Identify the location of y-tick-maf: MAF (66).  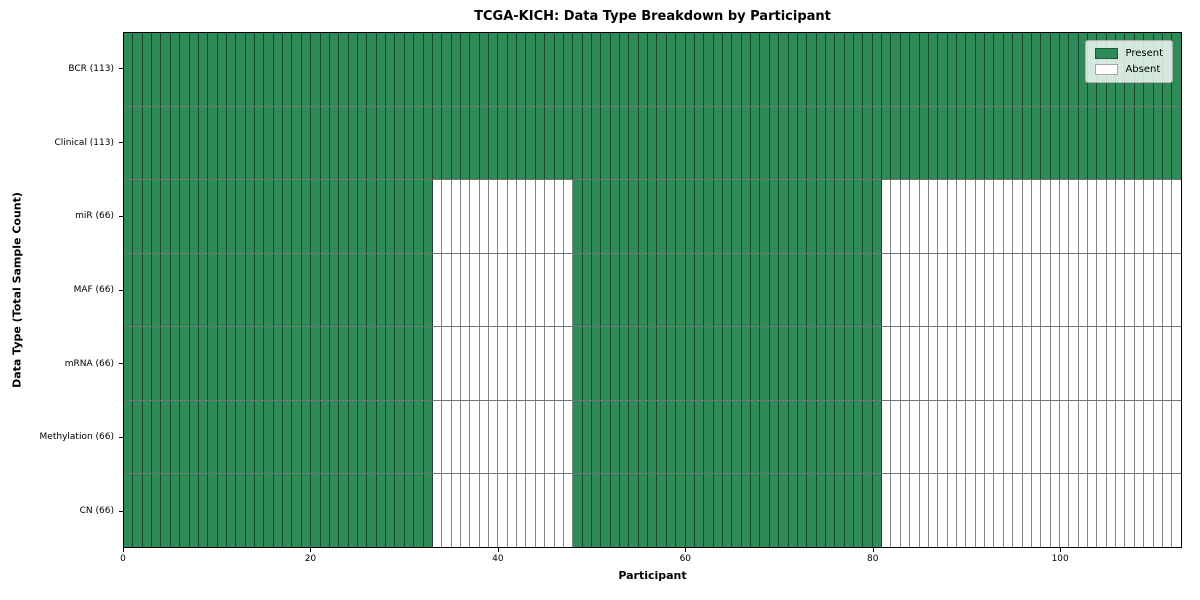
(61, 290).